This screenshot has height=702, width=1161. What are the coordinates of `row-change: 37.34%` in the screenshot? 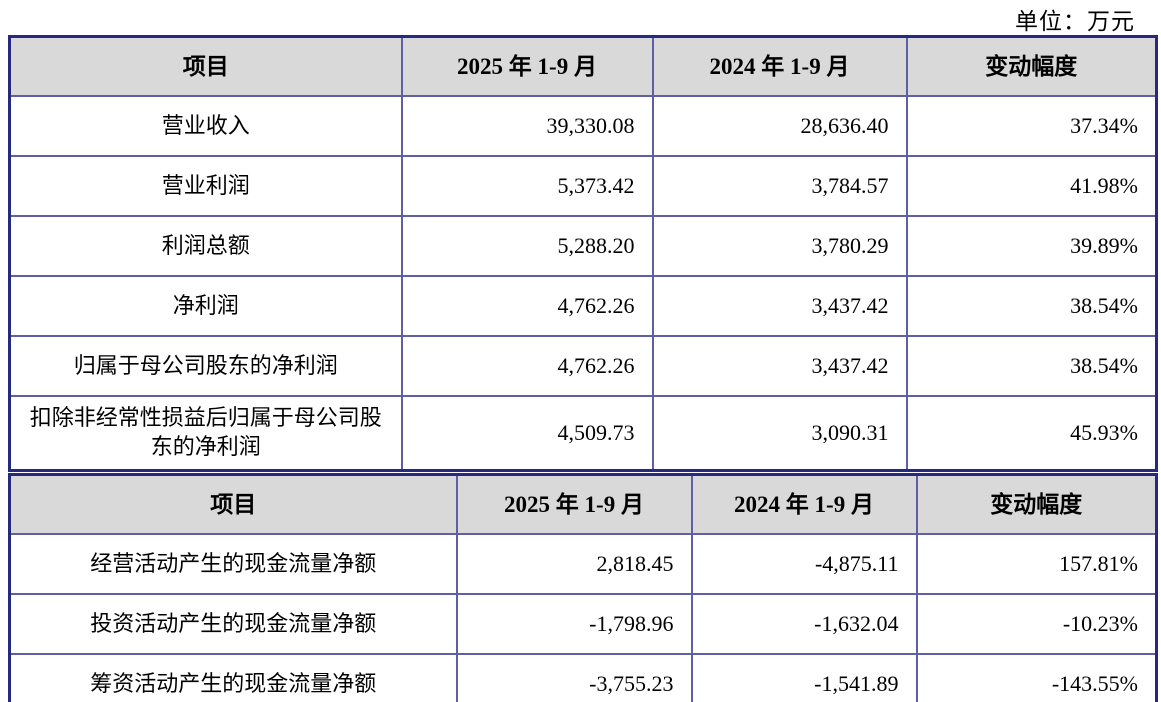 It's located at (1031, 126).